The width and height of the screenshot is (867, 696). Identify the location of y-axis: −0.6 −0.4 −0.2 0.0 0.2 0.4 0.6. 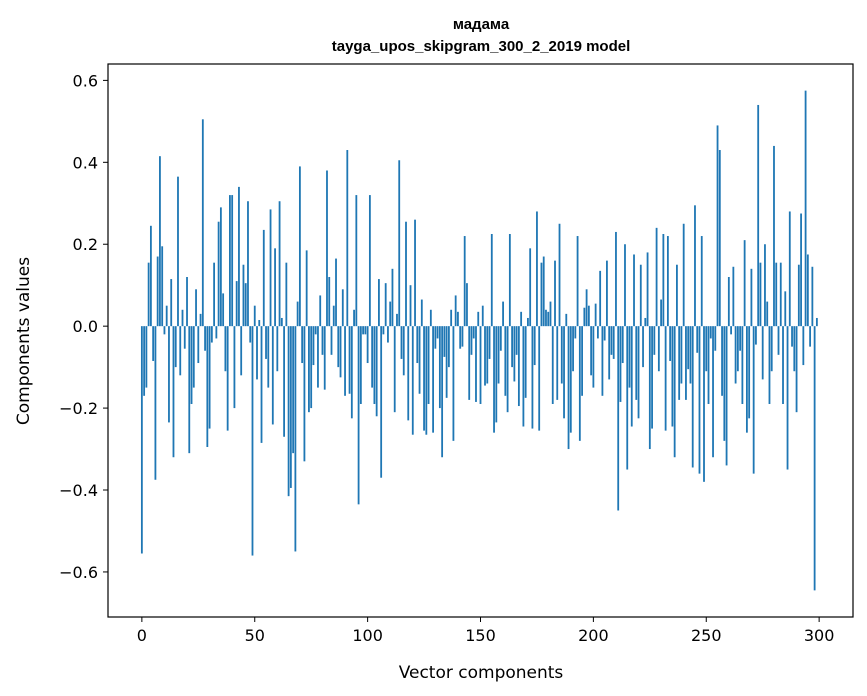
(83, 326).